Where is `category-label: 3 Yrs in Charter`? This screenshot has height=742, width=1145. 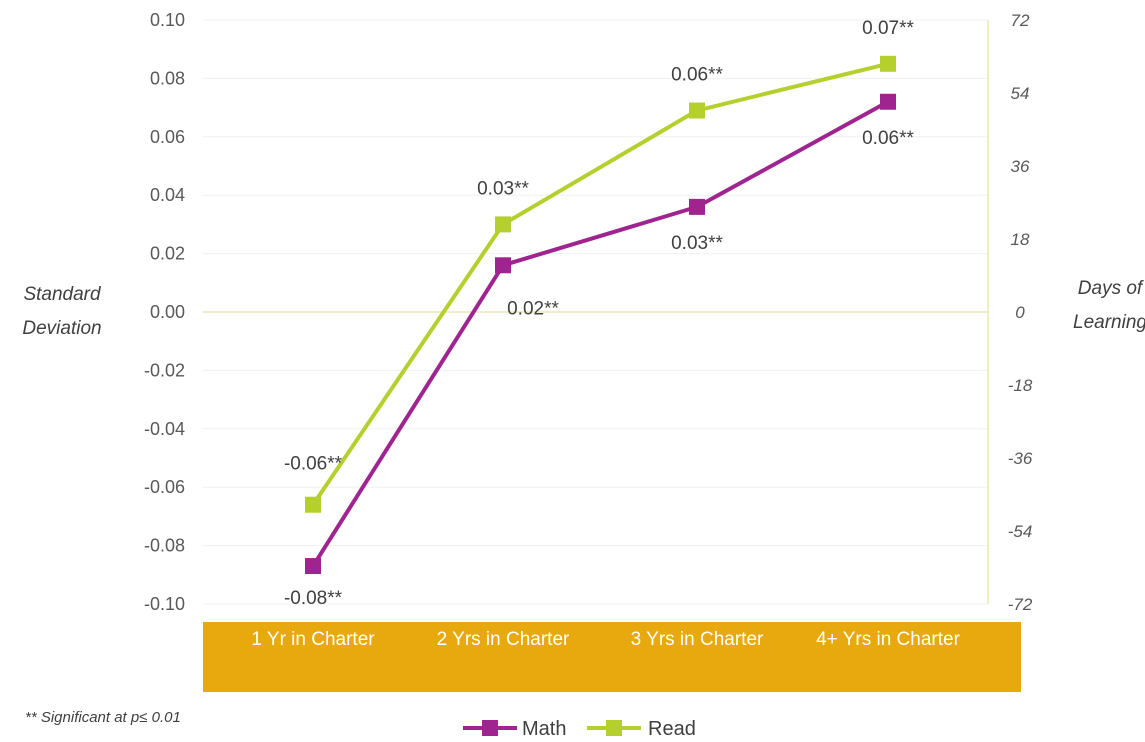
category-label: 3 Yrs in Charter is located at coordinates (697, 639).